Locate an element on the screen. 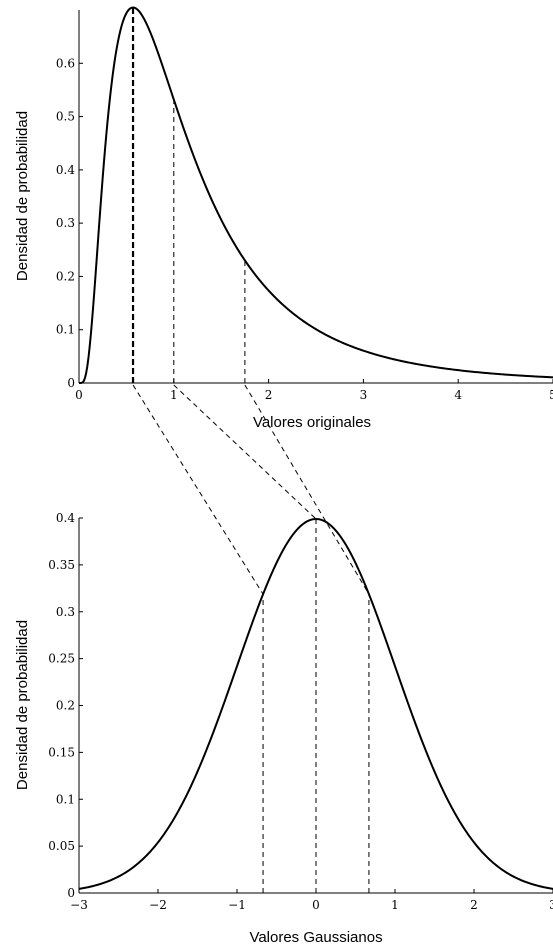 Image resolution: width=553 pixels, height=948 pixels. top-y-axis-label: Densidad de probabilidad is located at coordinates (22, 196).